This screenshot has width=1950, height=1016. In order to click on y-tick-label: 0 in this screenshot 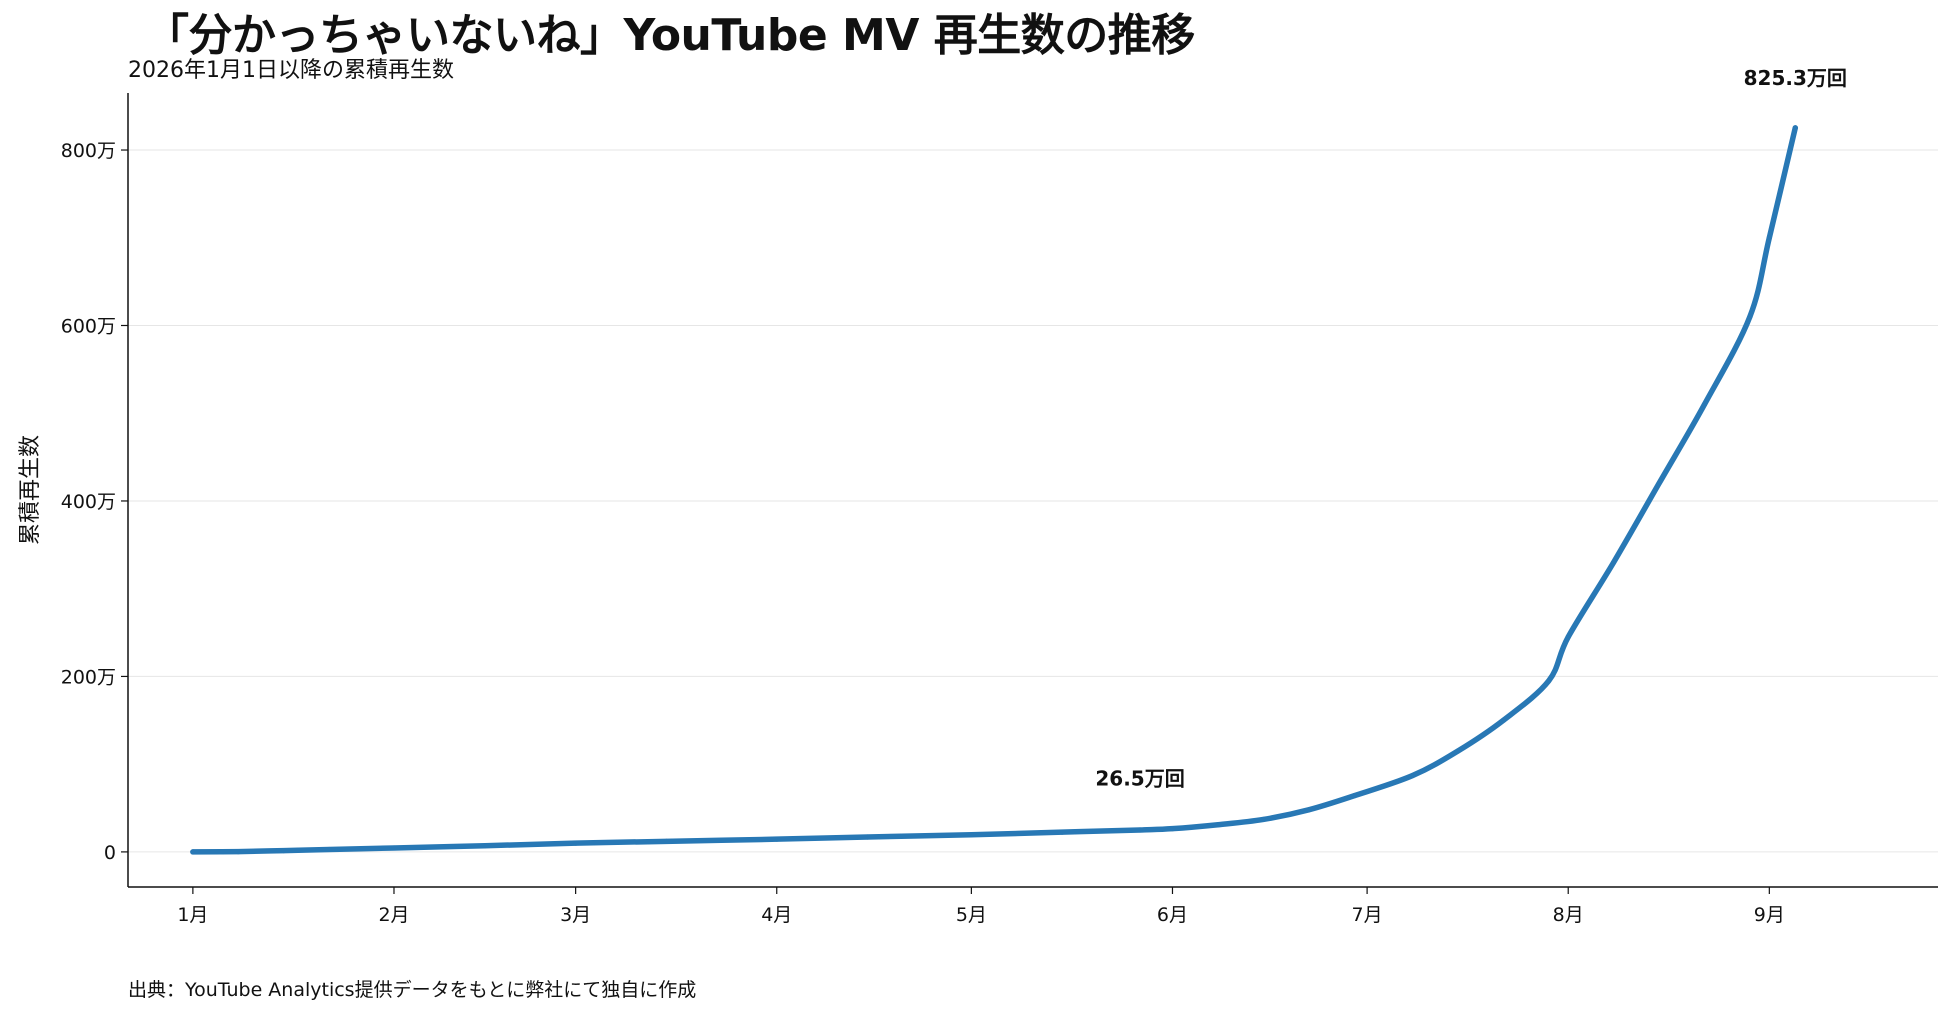, I will do `click(110, 853)`.